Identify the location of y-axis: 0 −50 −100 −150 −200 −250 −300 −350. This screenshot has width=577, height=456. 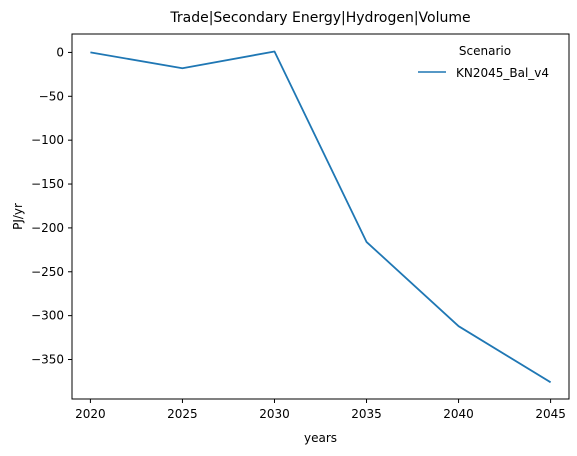
(51, 206).